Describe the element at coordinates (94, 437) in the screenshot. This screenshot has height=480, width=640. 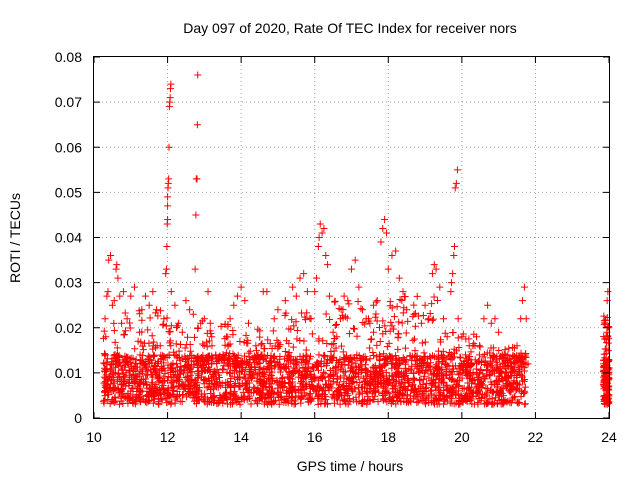
I see `x-tick-label: 10` at that location.